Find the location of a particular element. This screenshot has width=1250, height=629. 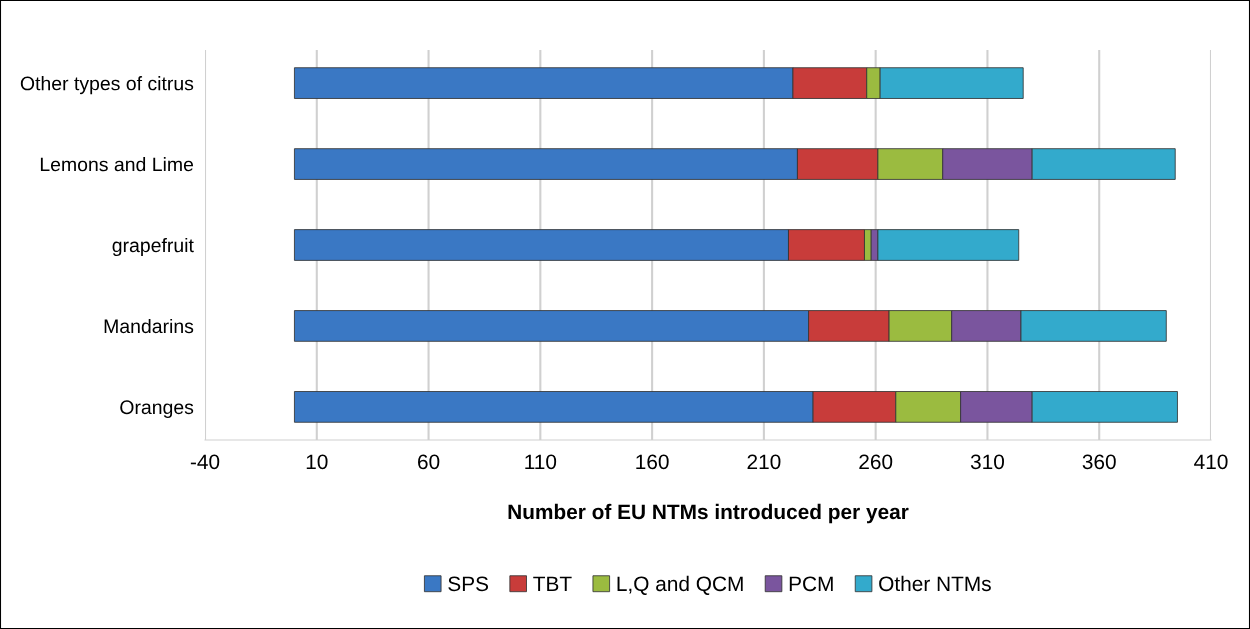

x-tick-label: 310 is located at coordinates (987, 462).